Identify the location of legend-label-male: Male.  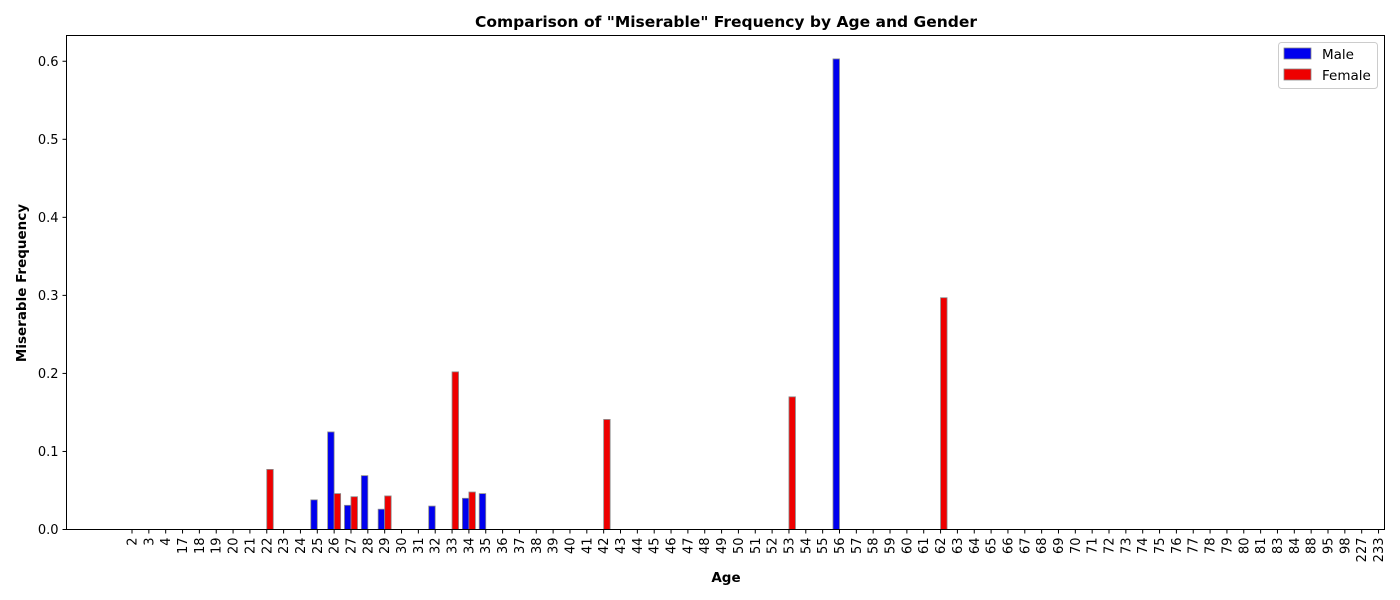
(1338, 55).